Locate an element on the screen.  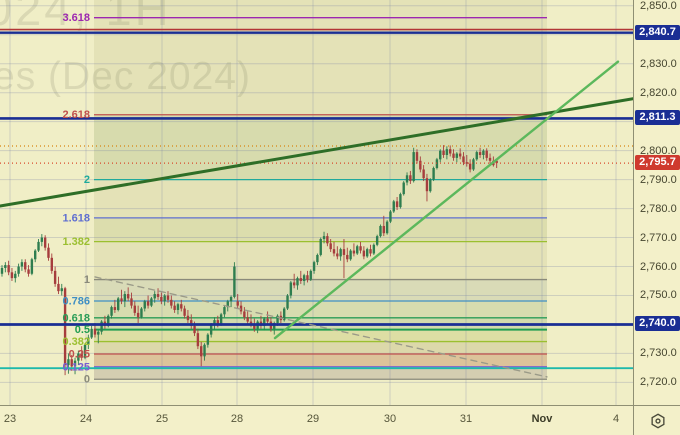
price-tick-label: 2,830.0 is located at coordinates (658, 63).